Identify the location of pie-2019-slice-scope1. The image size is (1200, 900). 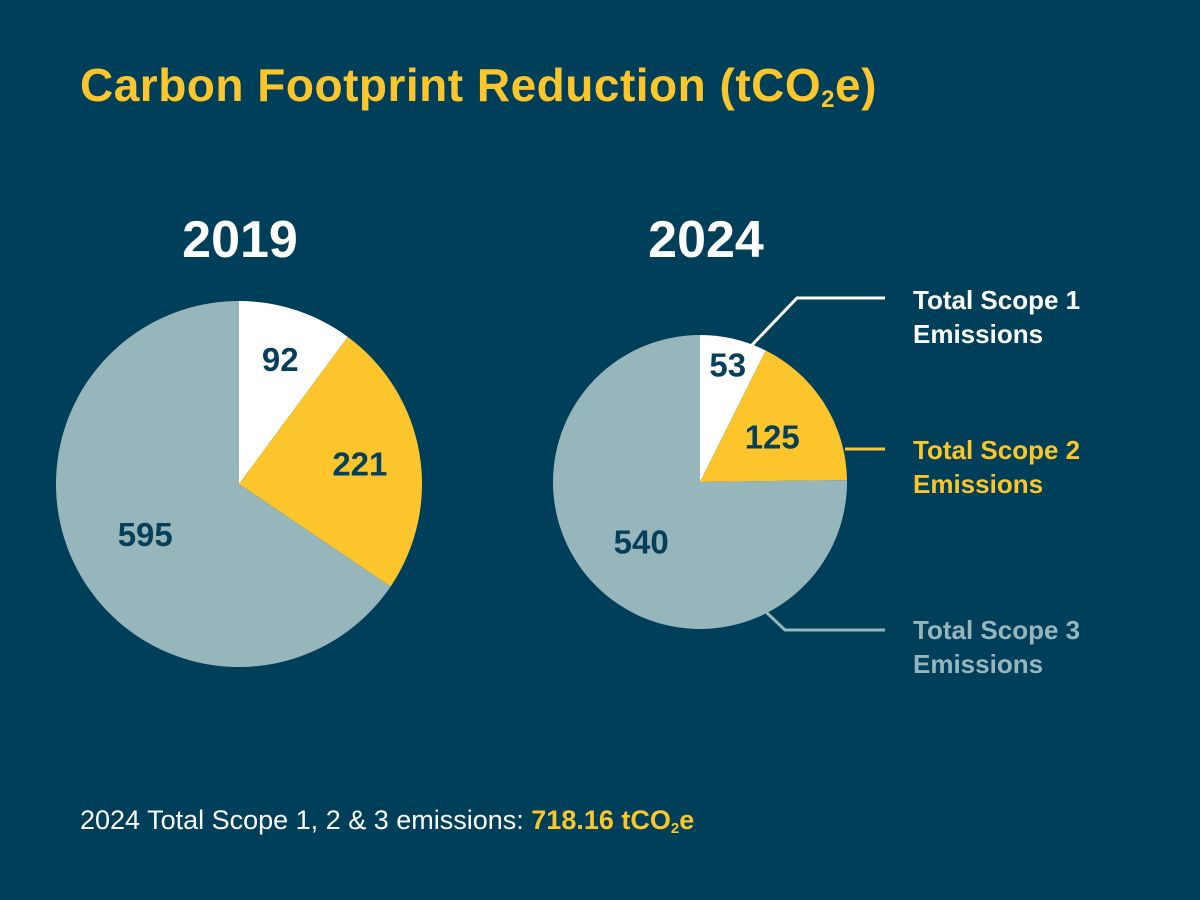
(293, 392).